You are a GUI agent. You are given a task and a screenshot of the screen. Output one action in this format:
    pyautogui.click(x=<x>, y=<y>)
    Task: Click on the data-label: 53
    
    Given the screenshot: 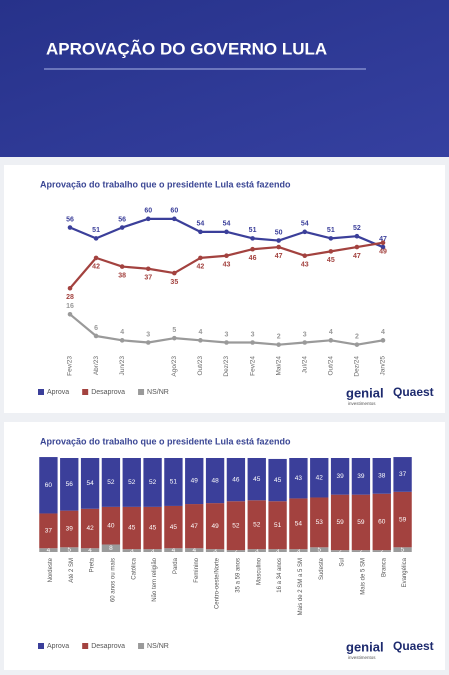 What is the action you would take?
    pyautogui.click(x=320, y=522)
    